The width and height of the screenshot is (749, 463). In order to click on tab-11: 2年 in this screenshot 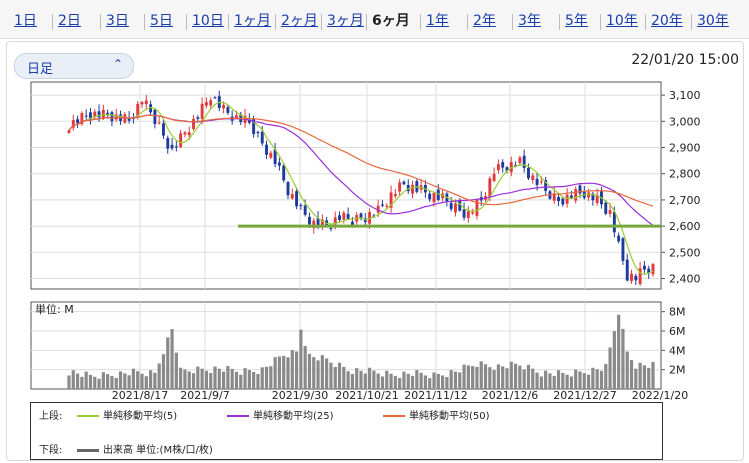, I will do `click(484, 21)`.